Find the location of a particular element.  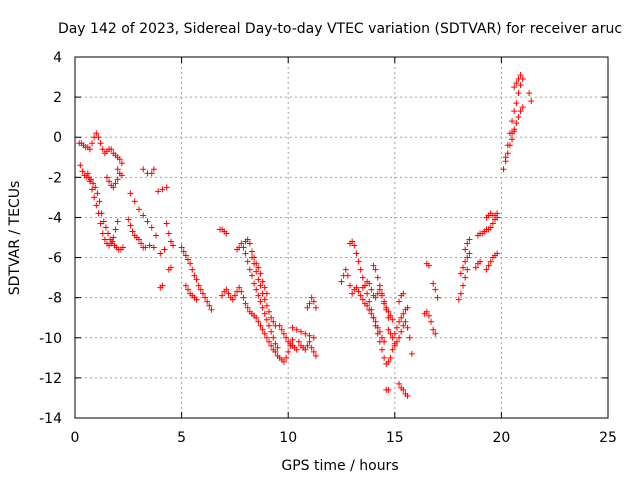

series-track-e is located at coordinates (112, 182).